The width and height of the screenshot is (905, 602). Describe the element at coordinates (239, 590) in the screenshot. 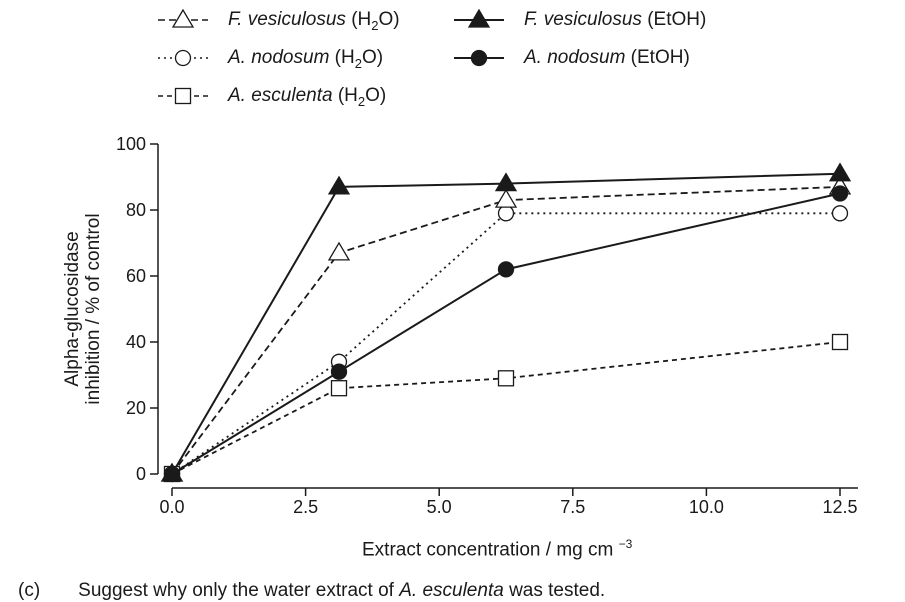

I see `question-text: Suggest why only the water extract of` at that location.